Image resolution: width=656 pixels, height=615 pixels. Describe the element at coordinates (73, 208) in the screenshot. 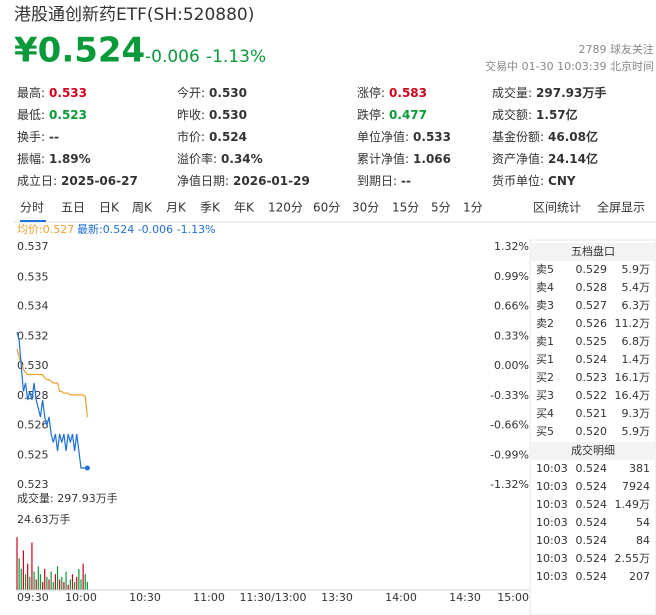

I see `tab: 五日` at that location.